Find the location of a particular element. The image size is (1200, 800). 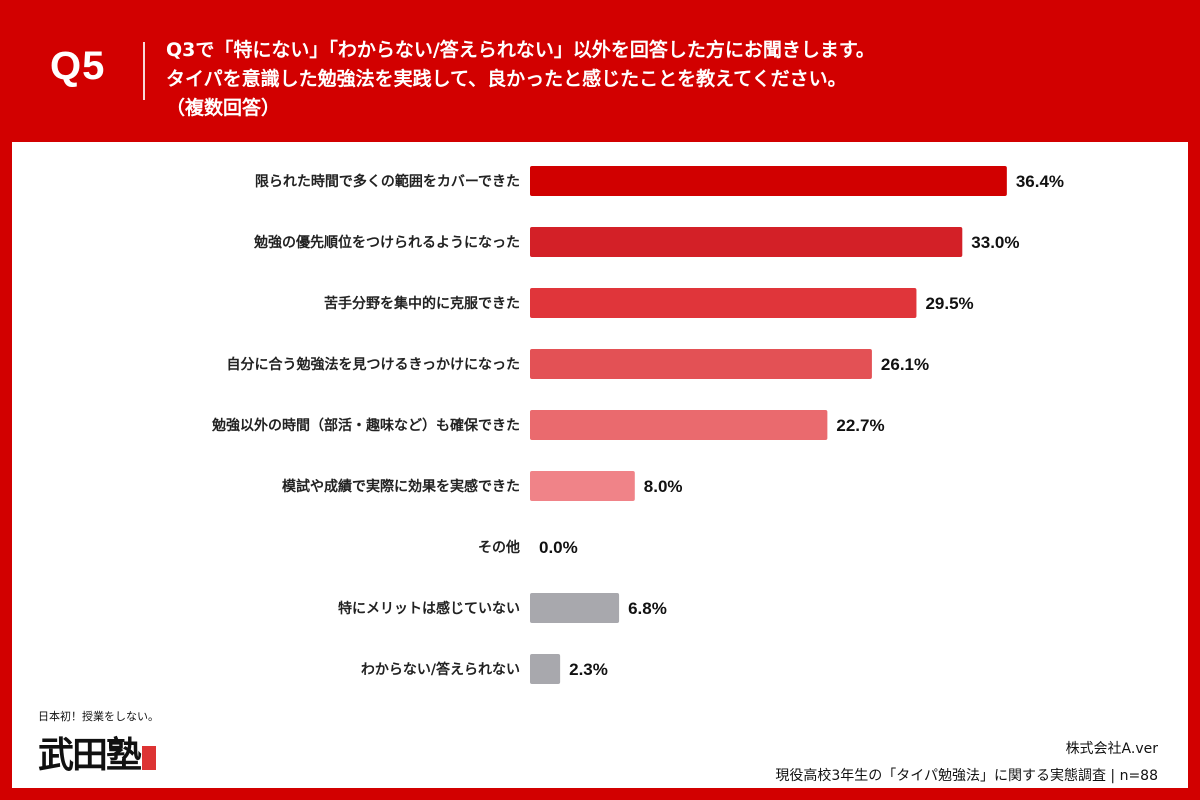

logo: 日本初！授業をしない。 武田塾 is located at coordinates (98, 743).